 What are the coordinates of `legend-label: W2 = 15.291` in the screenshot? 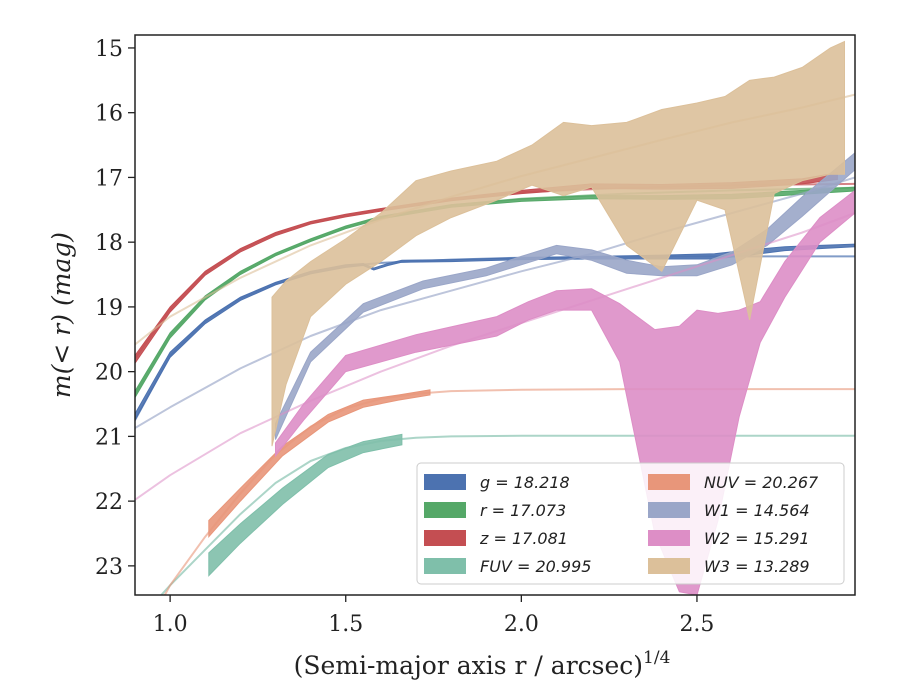 It's located at (757, 538).